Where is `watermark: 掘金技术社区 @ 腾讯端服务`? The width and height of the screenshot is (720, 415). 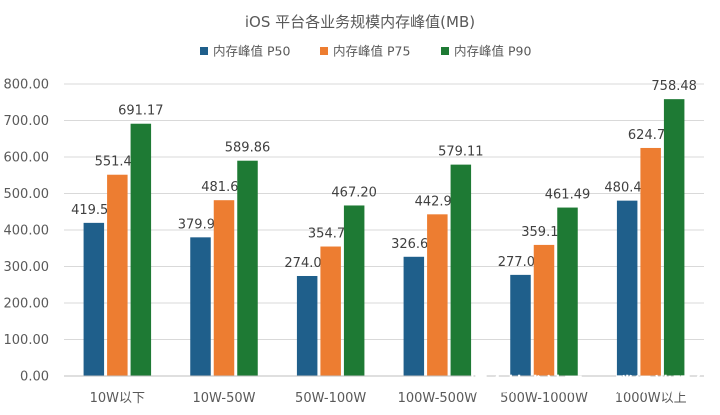
watermark: 掘金技术社区 @ 腾讯端服务 is located at coordinates (590, 384).